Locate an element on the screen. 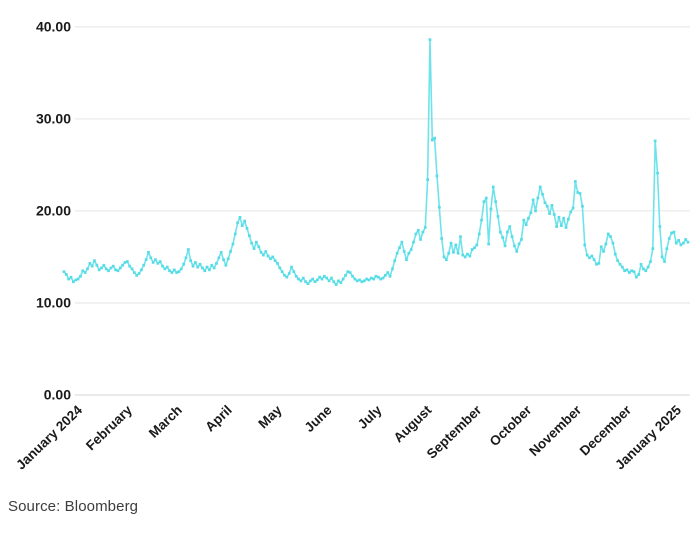 The height and width of the screenshot is (533, 698). x-axis-tick-label: June is located at coordinates (318, 418).